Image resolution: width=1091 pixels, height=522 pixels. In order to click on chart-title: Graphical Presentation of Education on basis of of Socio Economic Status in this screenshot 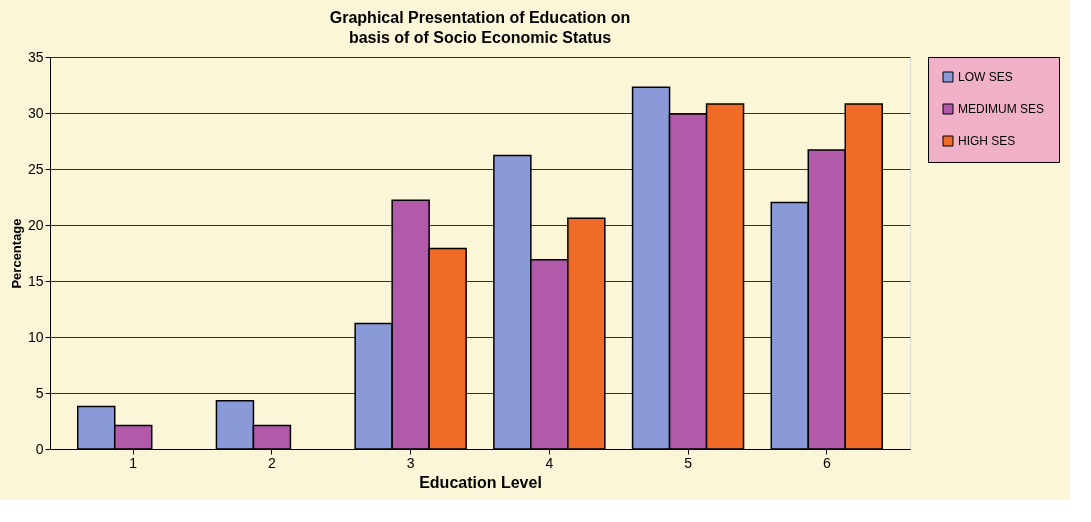, I will do `click(480, 27)`.